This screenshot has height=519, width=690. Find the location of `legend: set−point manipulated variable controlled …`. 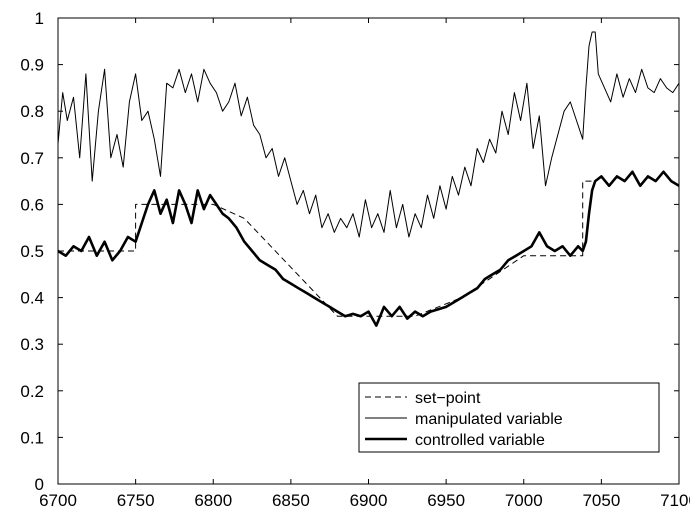

legend: set−point manipulated variable controlled … is located at coordinates (509, 417).